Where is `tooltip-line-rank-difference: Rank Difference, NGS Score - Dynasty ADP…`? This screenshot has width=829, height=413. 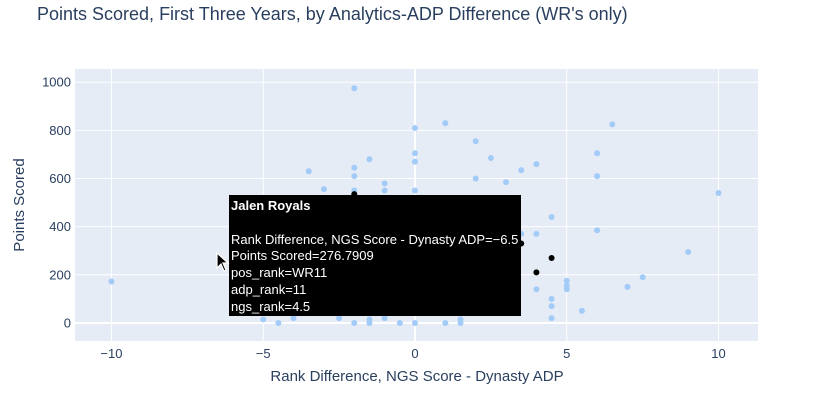 tooltip-line-rank-difference: Rank Difference, NGS Score - Dynasty ADP… is located at coordinates (375, 239).